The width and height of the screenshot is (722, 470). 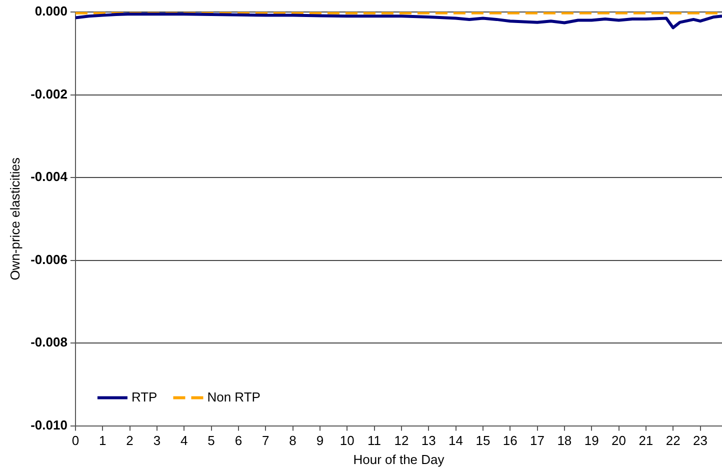 What do you see at coordinates (646, 440) in the screenshot?
I see `x-tick-label: 21` at bounding box center [646, 440].